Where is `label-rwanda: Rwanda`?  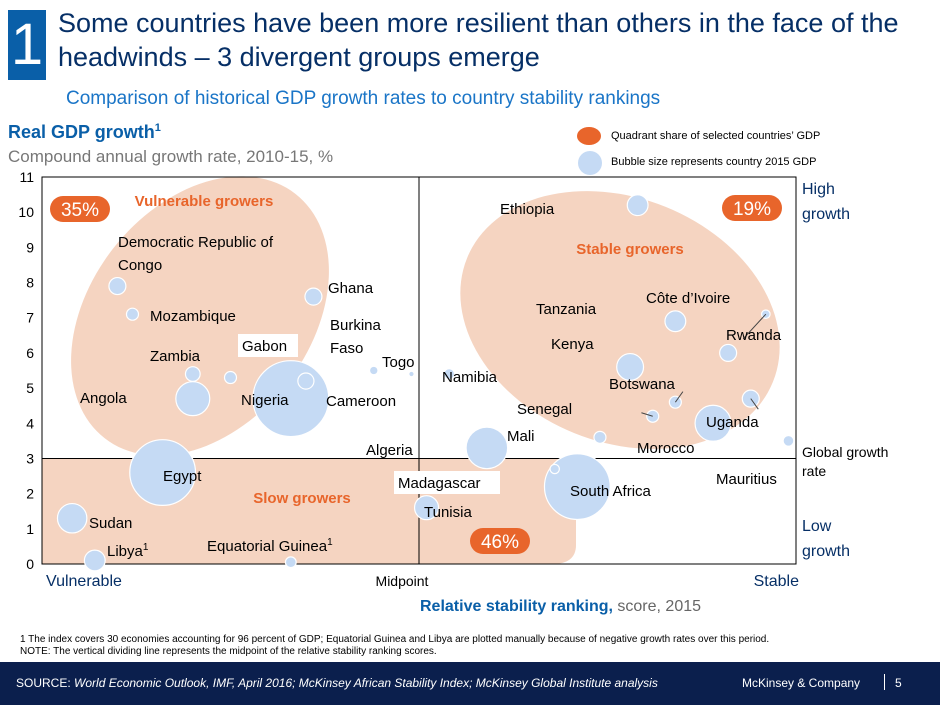 label-rwanda: Rwanda is located at coordinates (754, 335).